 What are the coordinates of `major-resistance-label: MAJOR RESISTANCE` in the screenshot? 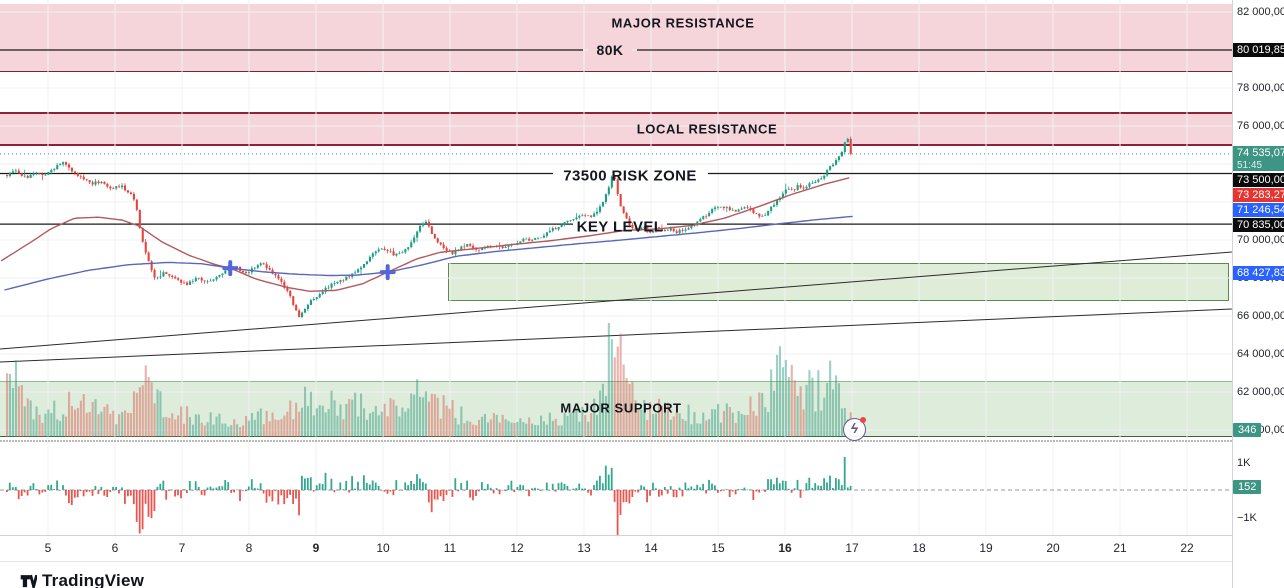 It's located at (683, 23).